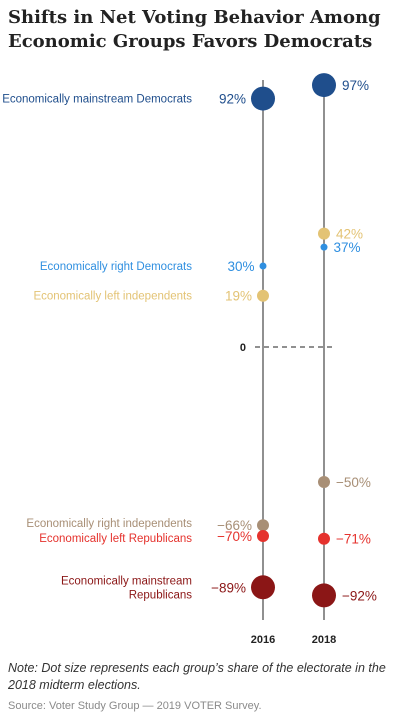  Describe the element at coordinates (353, 482) in the screenshot. I see `value-label-3-2018: −50%` at that location.